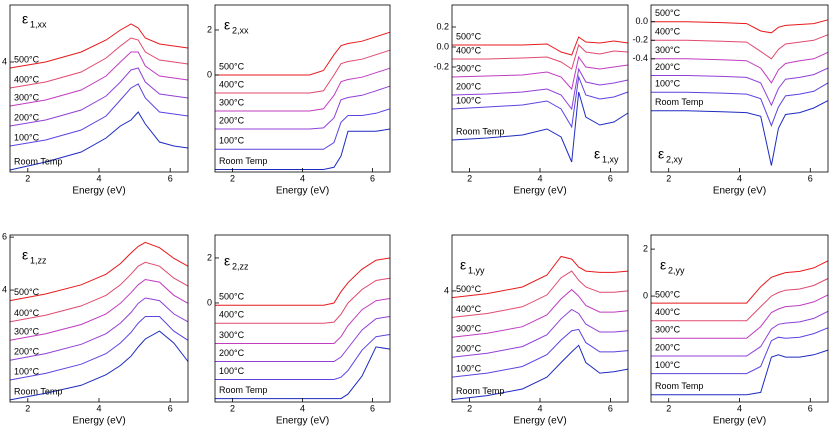  What do you see at coordinates (610, 159) in the screenshot?
I see `panel-subscript: 1,xy` at bounding box center [610, 159].